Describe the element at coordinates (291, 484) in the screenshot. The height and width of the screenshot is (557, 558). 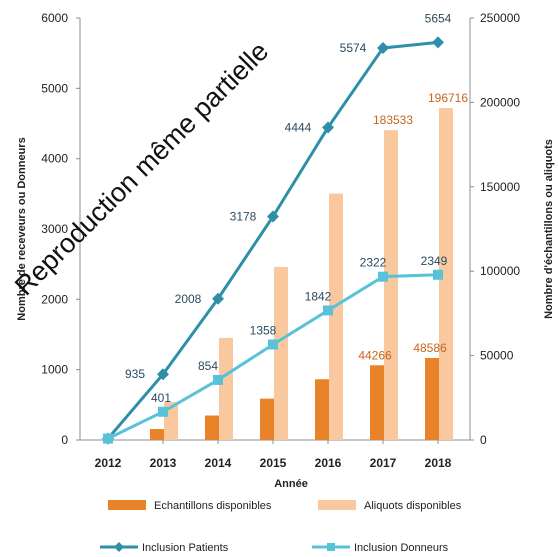
I see `x-axis-title: Année` at that location.